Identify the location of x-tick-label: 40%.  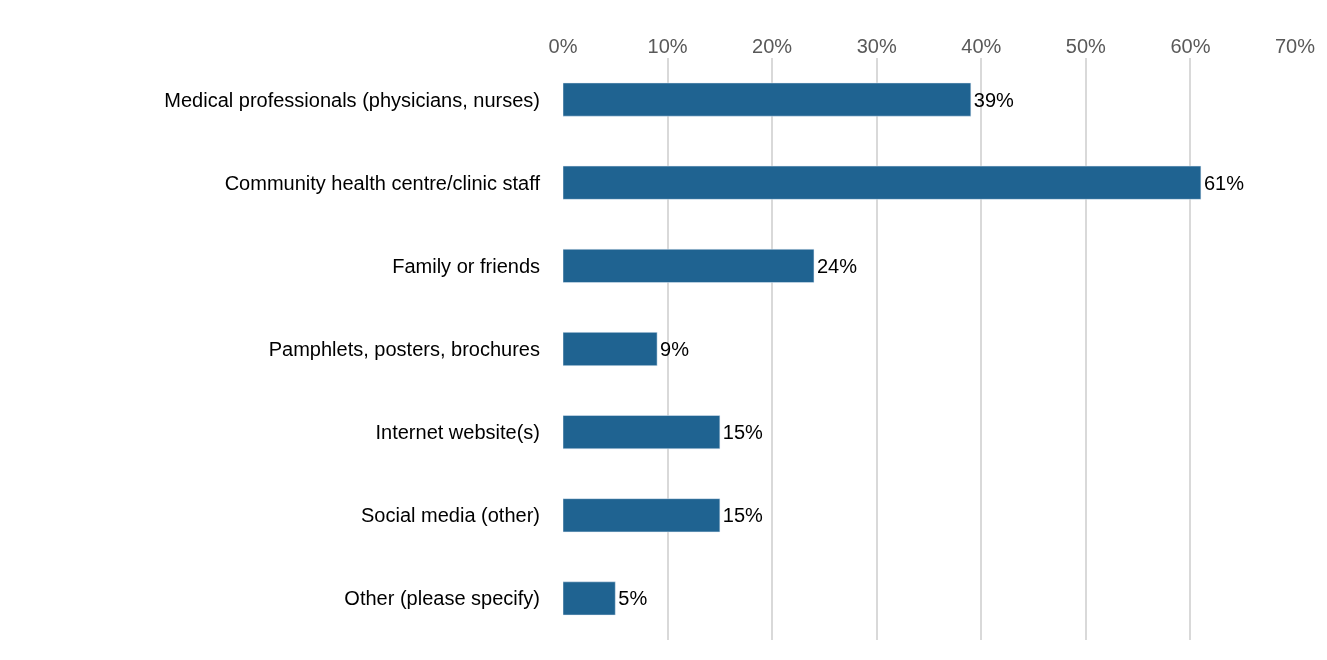
(981, 46).